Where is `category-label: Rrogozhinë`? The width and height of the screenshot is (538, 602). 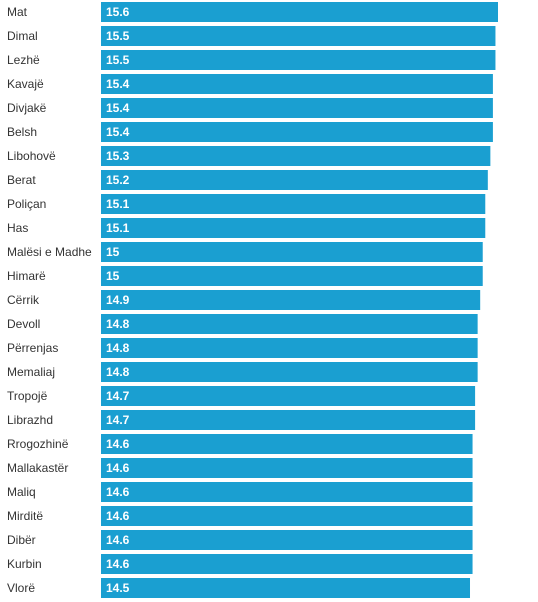 category-label: Rrogozhinë is located at coordinates (38, 444).